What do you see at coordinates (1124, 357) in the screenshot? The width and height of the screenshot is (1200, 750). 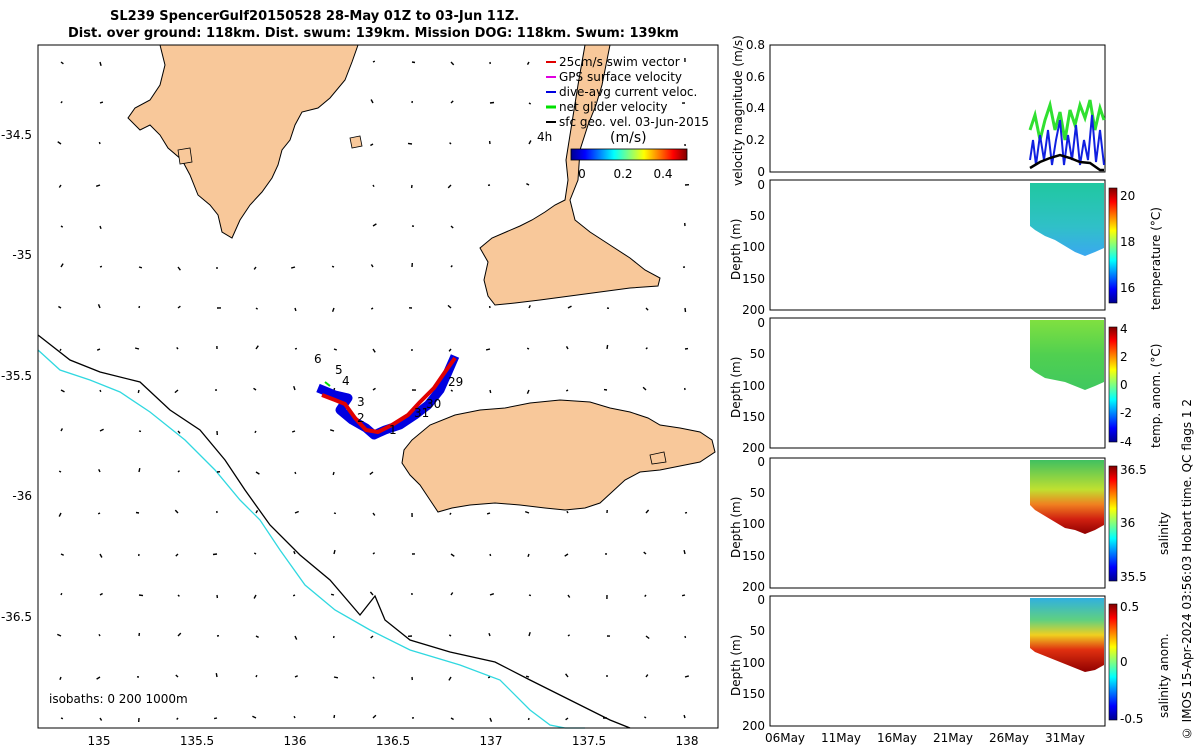 I see `cbar-tick: 2` at bounding box center [1124, 357].